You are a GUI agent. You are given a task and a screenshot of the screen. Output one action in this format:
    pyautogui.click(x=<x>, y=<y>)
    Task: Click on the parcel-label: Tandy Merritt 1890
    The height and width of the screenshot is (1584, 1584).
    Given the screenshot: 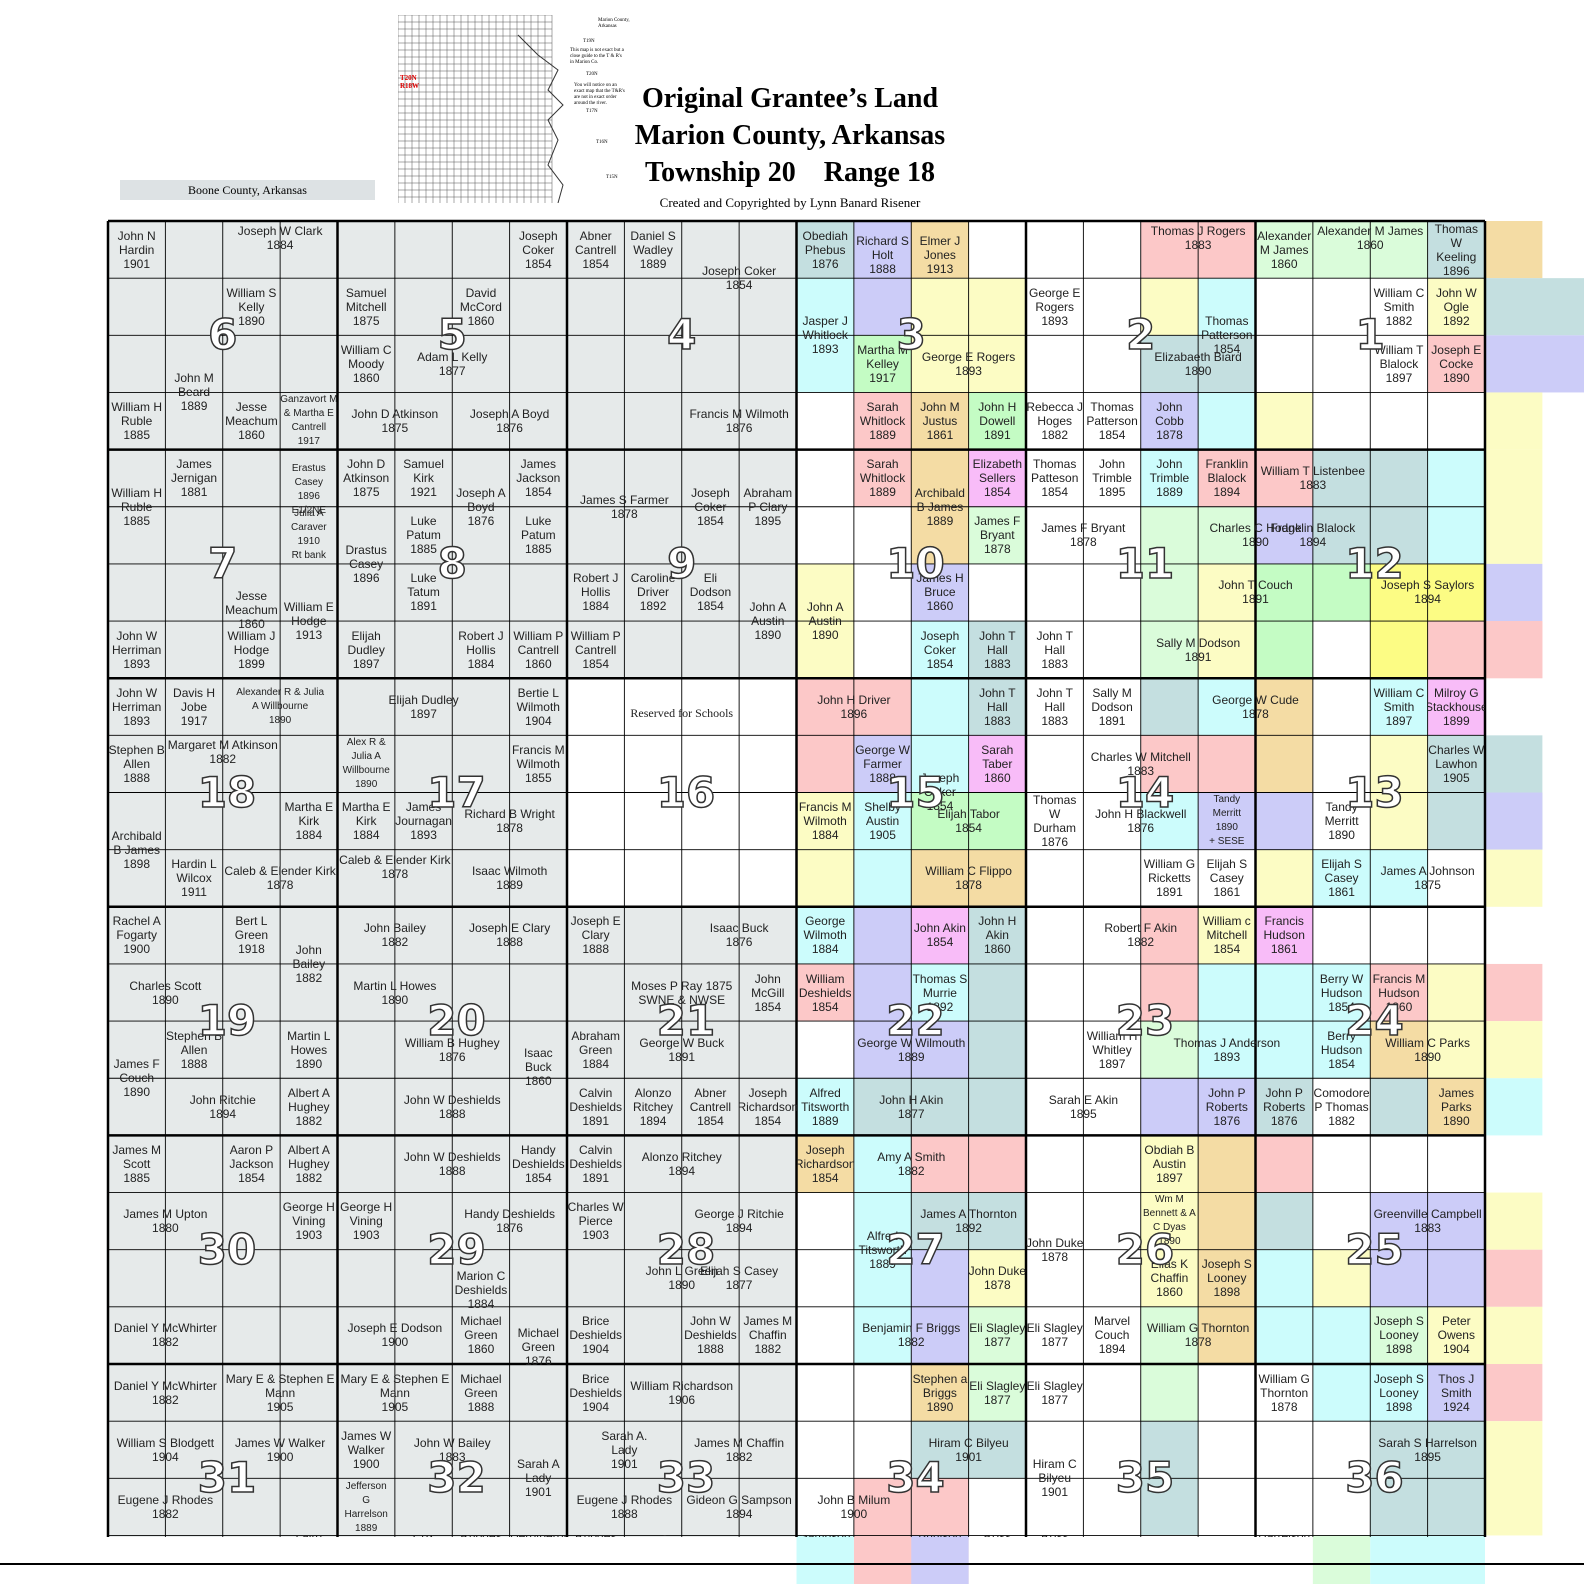 What is the action you would take?
    pyautogui.click(x=1341, y=821)
    